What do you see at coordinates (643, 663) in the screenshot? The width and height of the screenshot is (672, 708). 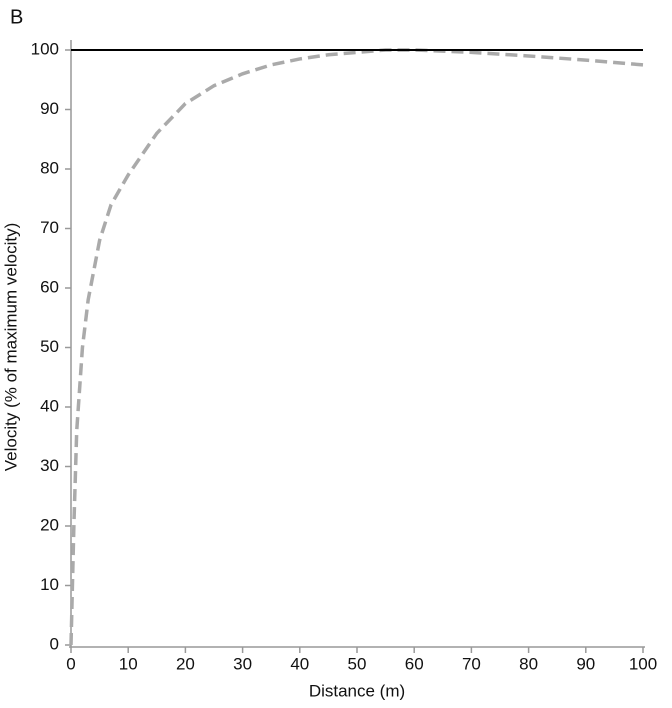 I see `x-tick-label: 100` at bounding box center [643, 663].